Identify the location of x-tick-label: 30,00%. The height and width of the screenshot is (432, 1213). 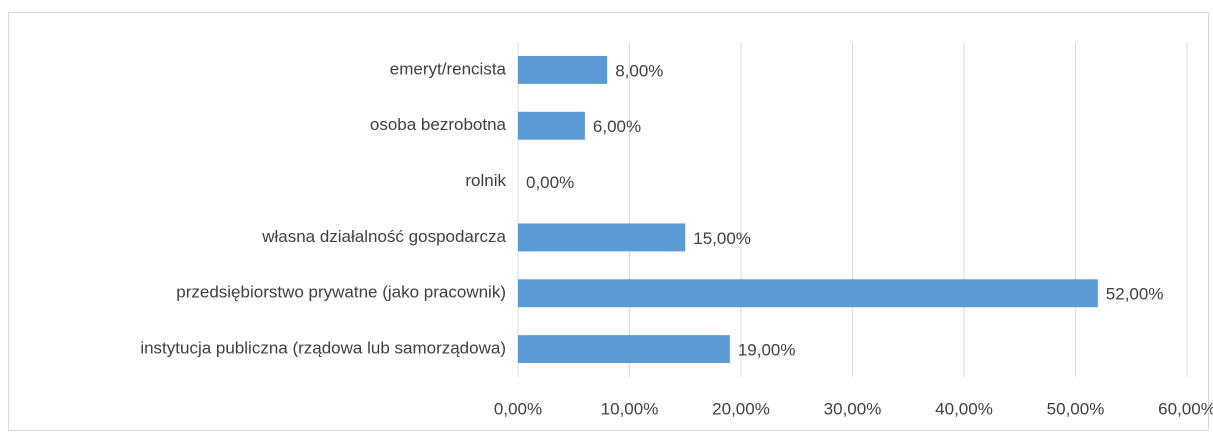
(853, 408).